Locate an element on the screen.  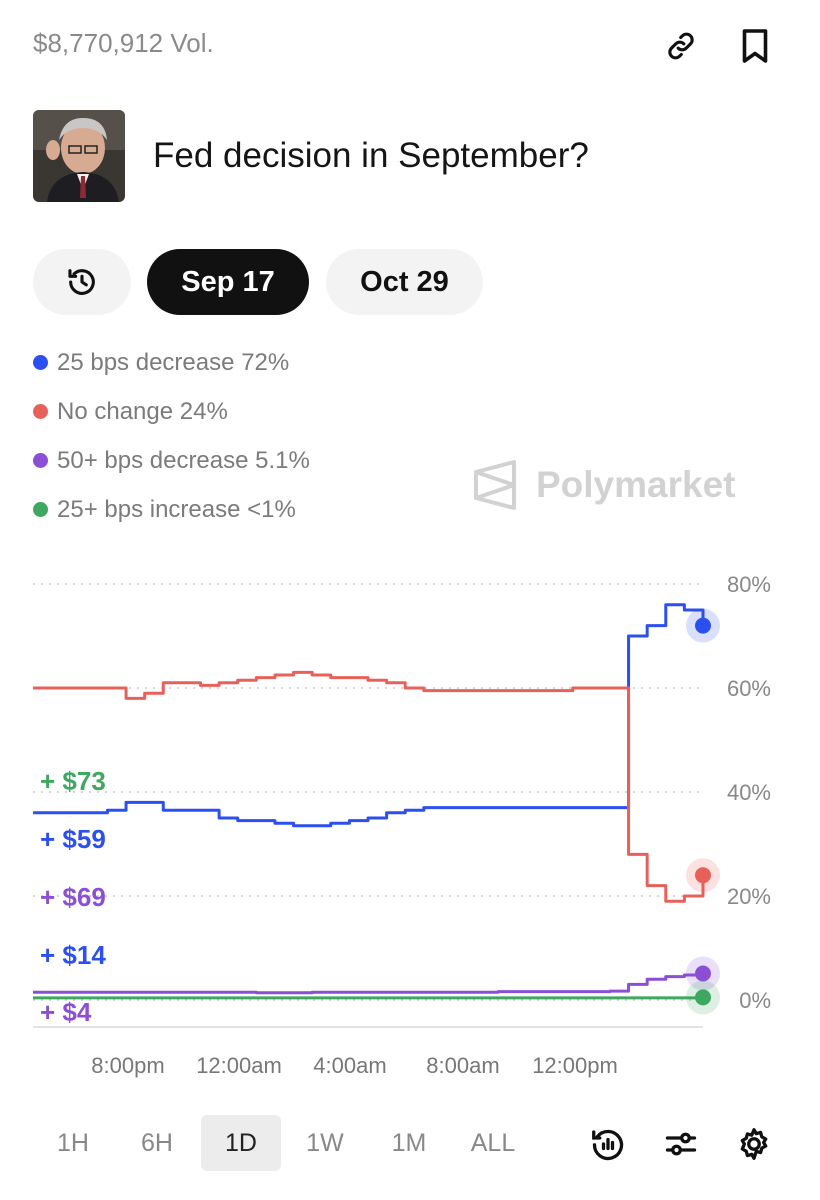
gear-icon is located at coordinates (754, 1144).